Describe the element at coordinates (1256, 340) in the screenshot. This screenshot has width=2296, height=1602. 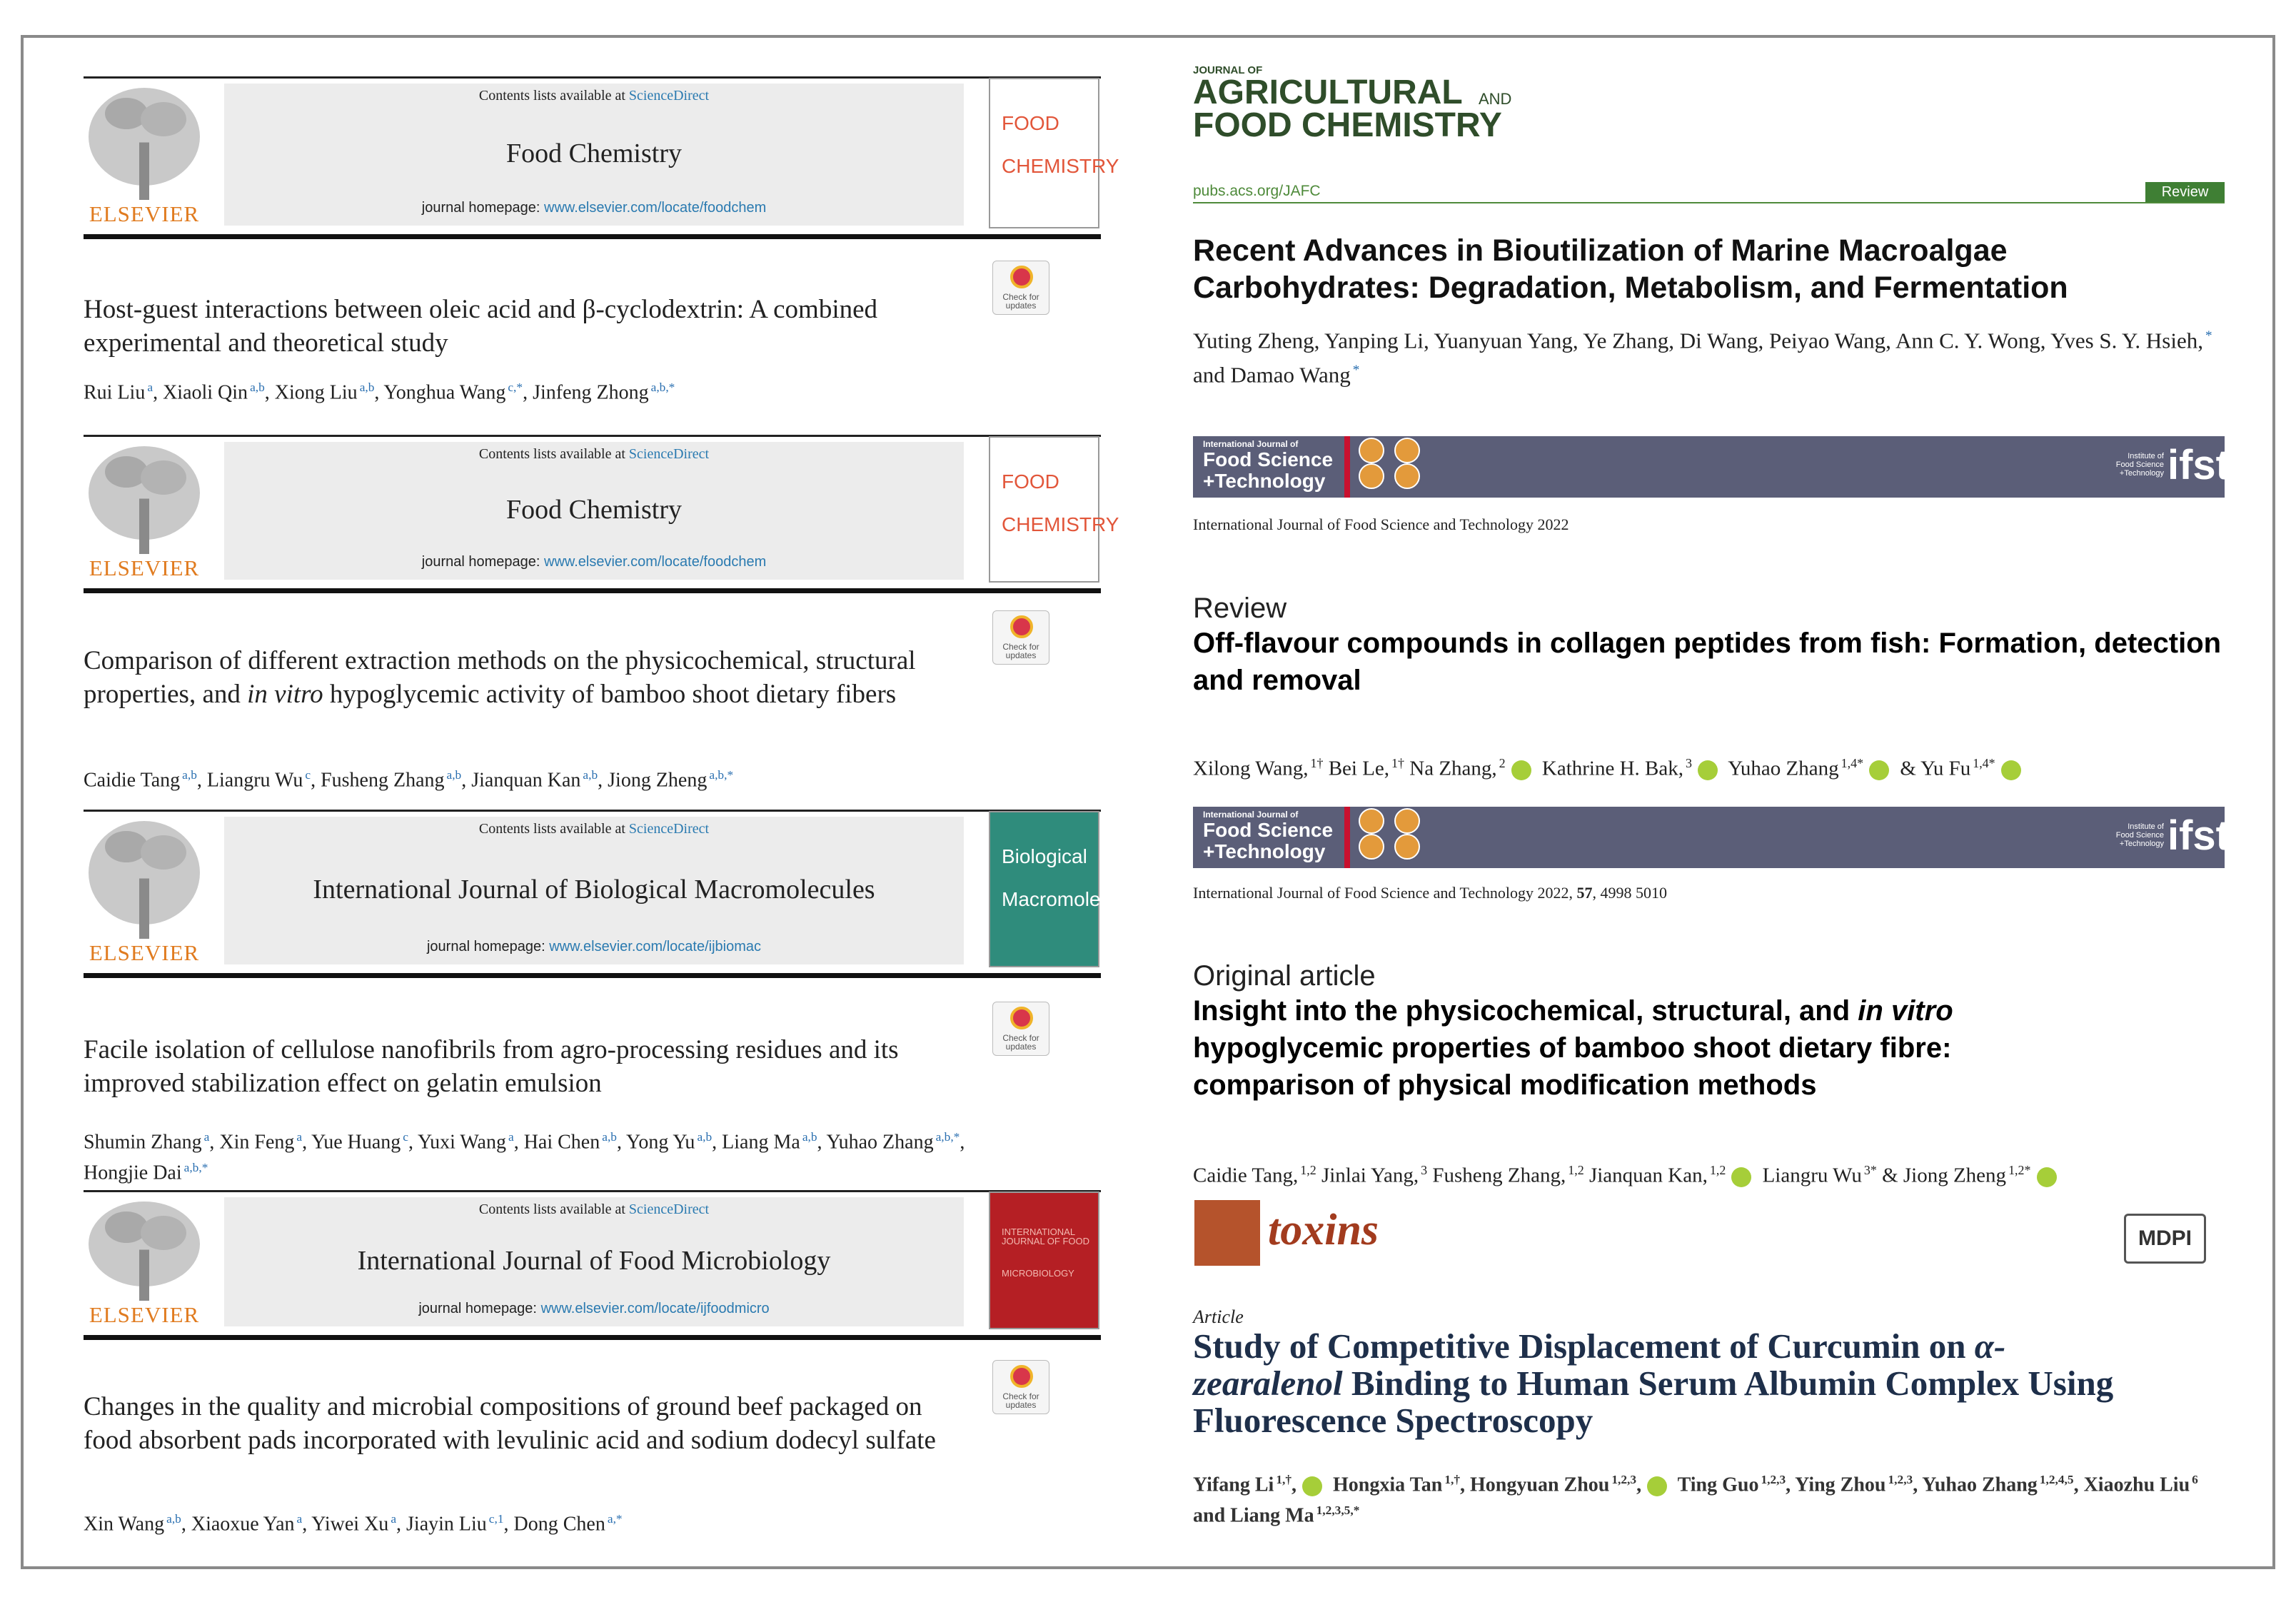
I see `author-name: Yuting Zheng,` at that location.